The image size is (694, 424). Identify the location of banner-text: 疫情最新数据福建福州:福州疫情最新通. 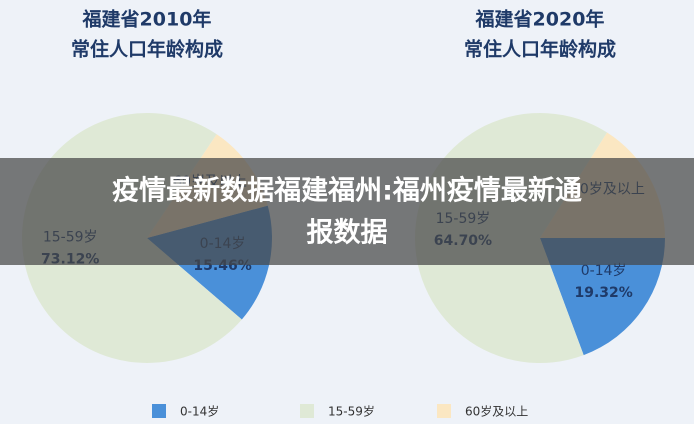
(347, 191).